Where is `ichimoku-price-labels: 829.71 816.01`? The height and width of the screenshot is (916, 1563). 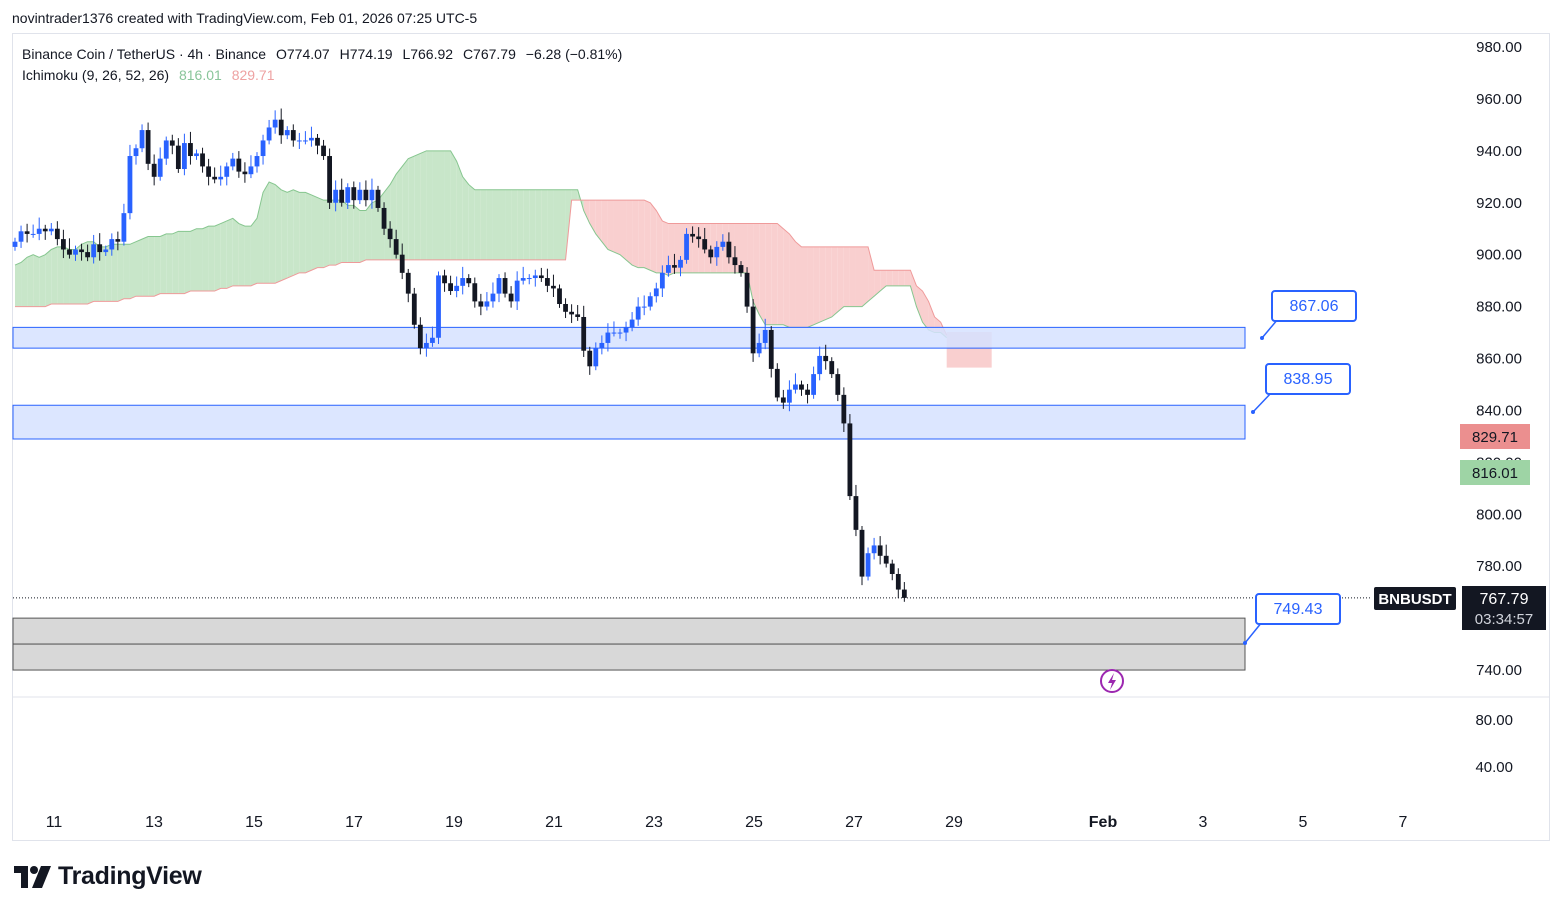
ichimoku-price-labels: 829.71 816.01 is located at coordinates (1495, 454).